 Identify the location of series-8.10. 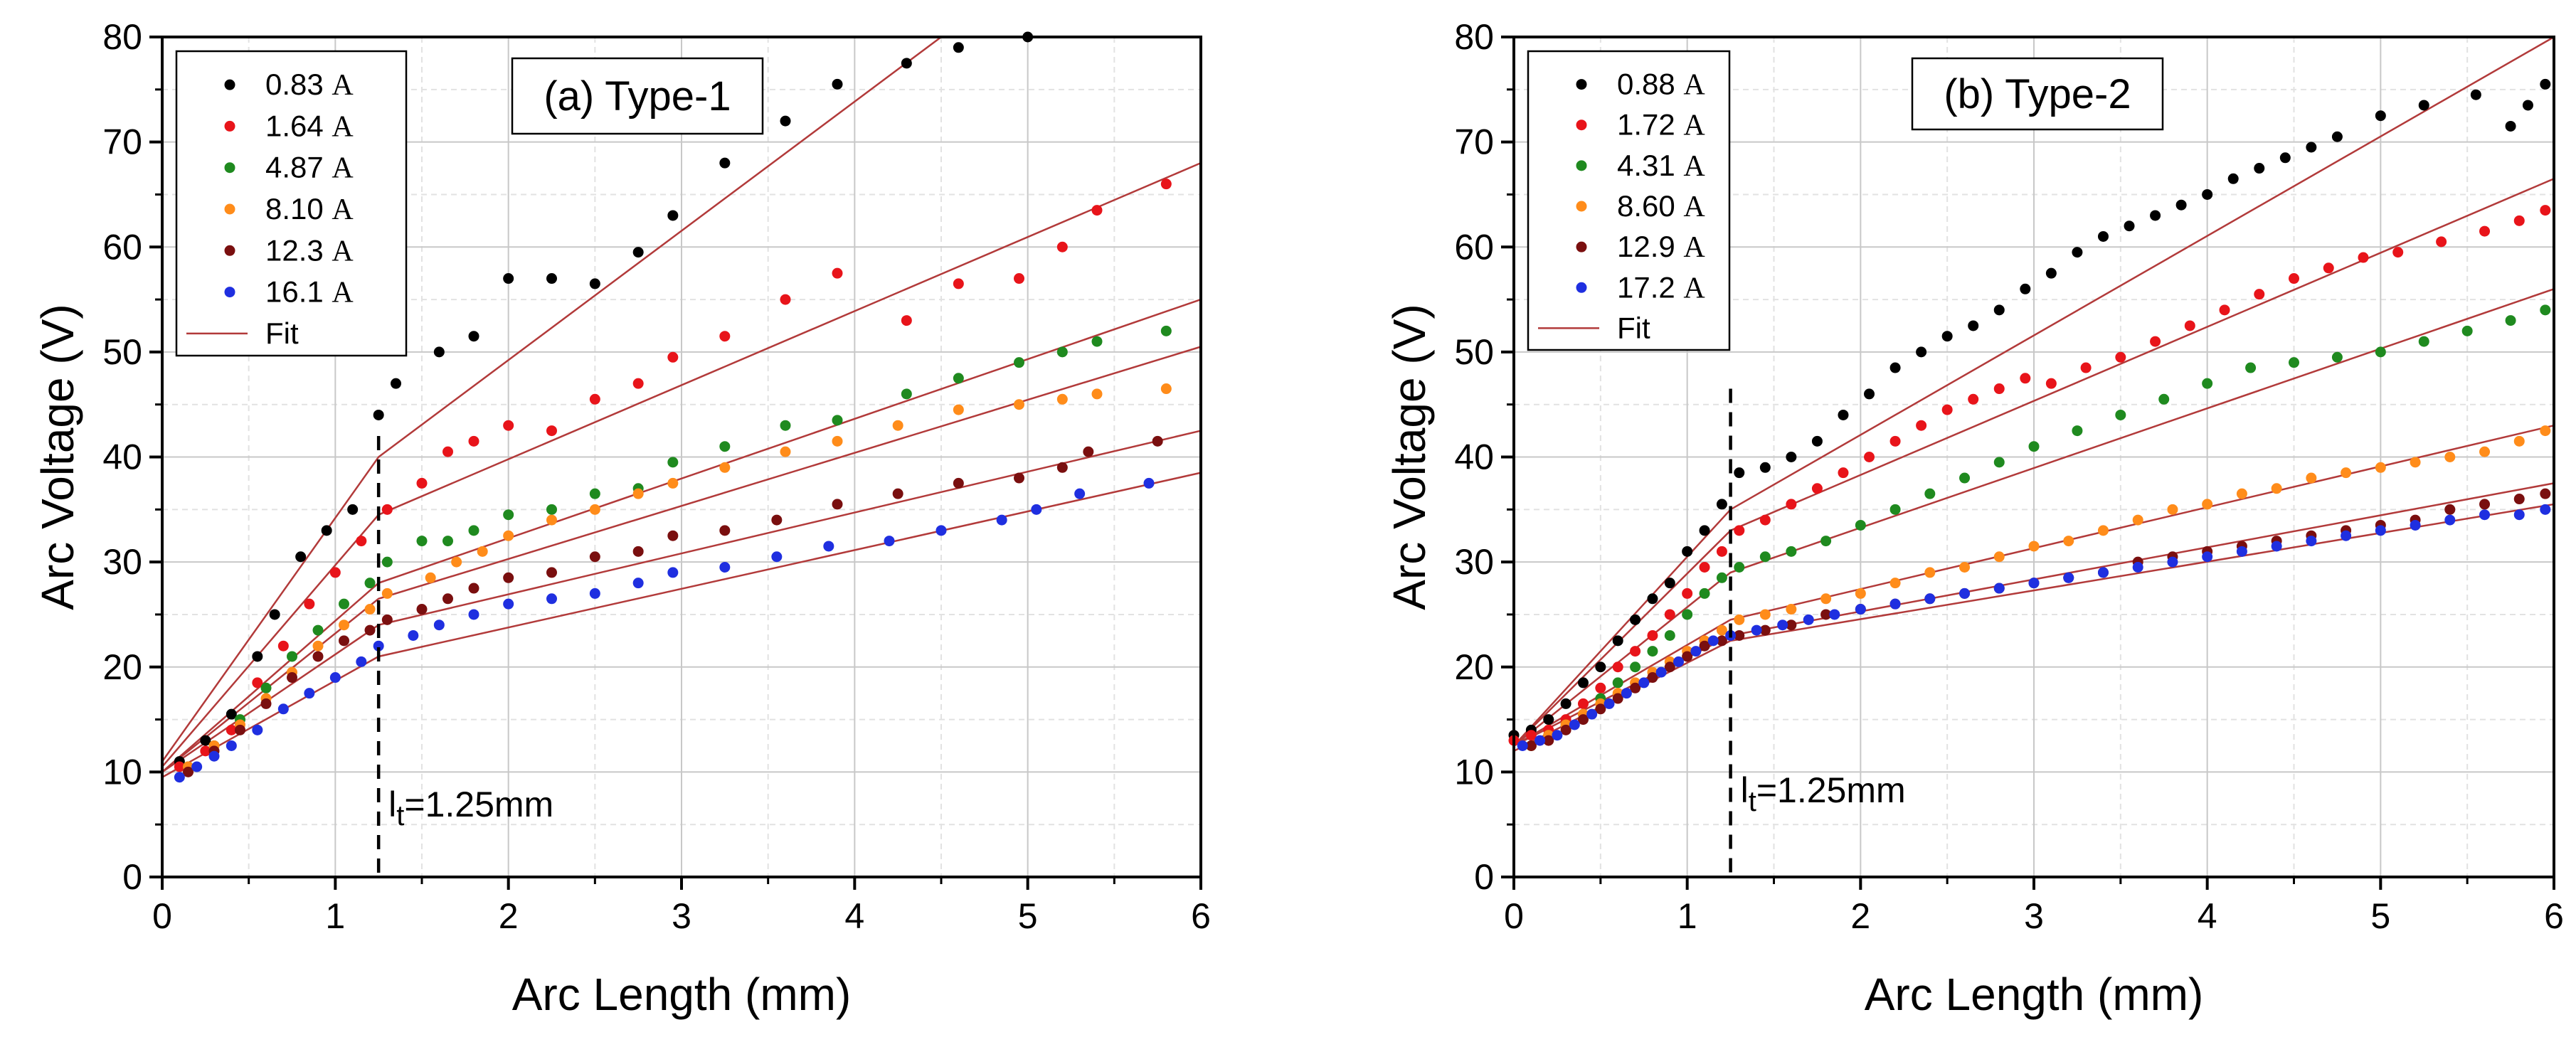
(677, 577).